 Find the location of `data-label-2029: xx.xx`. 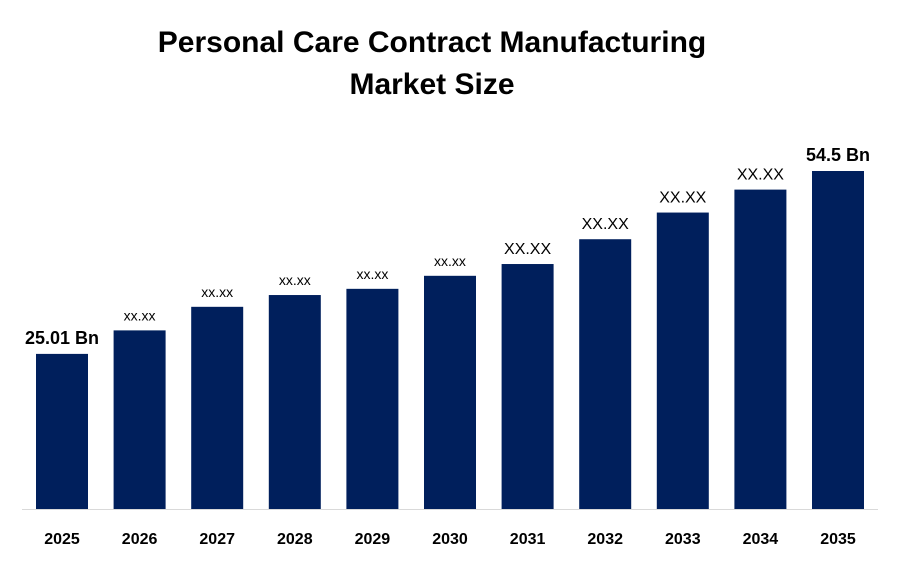

data-label-2029: xx.xx is located at coordinates (372, 274).